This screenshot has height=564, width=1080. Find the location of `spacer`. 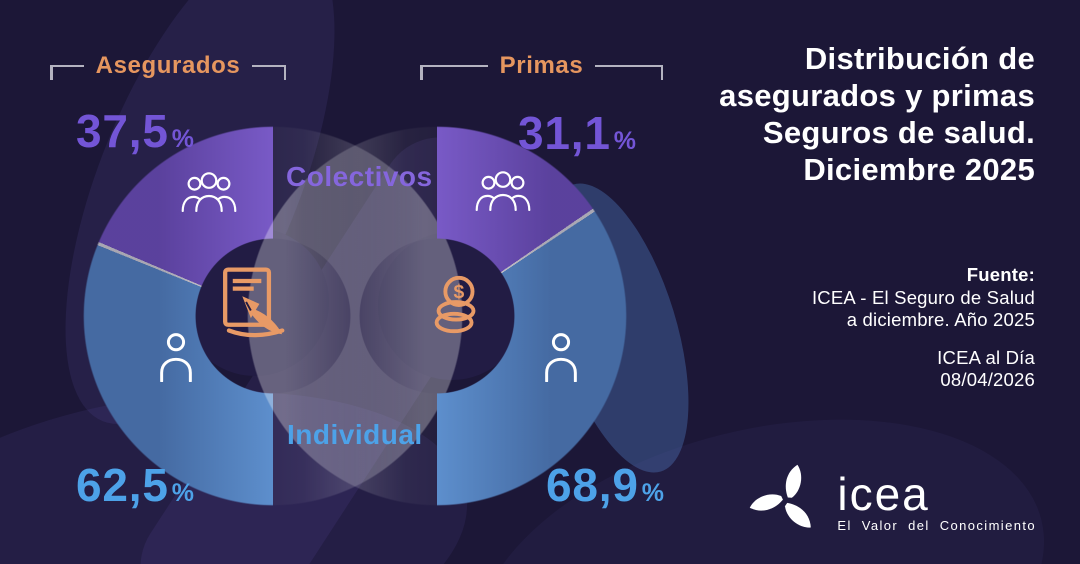

spacer is located at coordinates (923, 339).